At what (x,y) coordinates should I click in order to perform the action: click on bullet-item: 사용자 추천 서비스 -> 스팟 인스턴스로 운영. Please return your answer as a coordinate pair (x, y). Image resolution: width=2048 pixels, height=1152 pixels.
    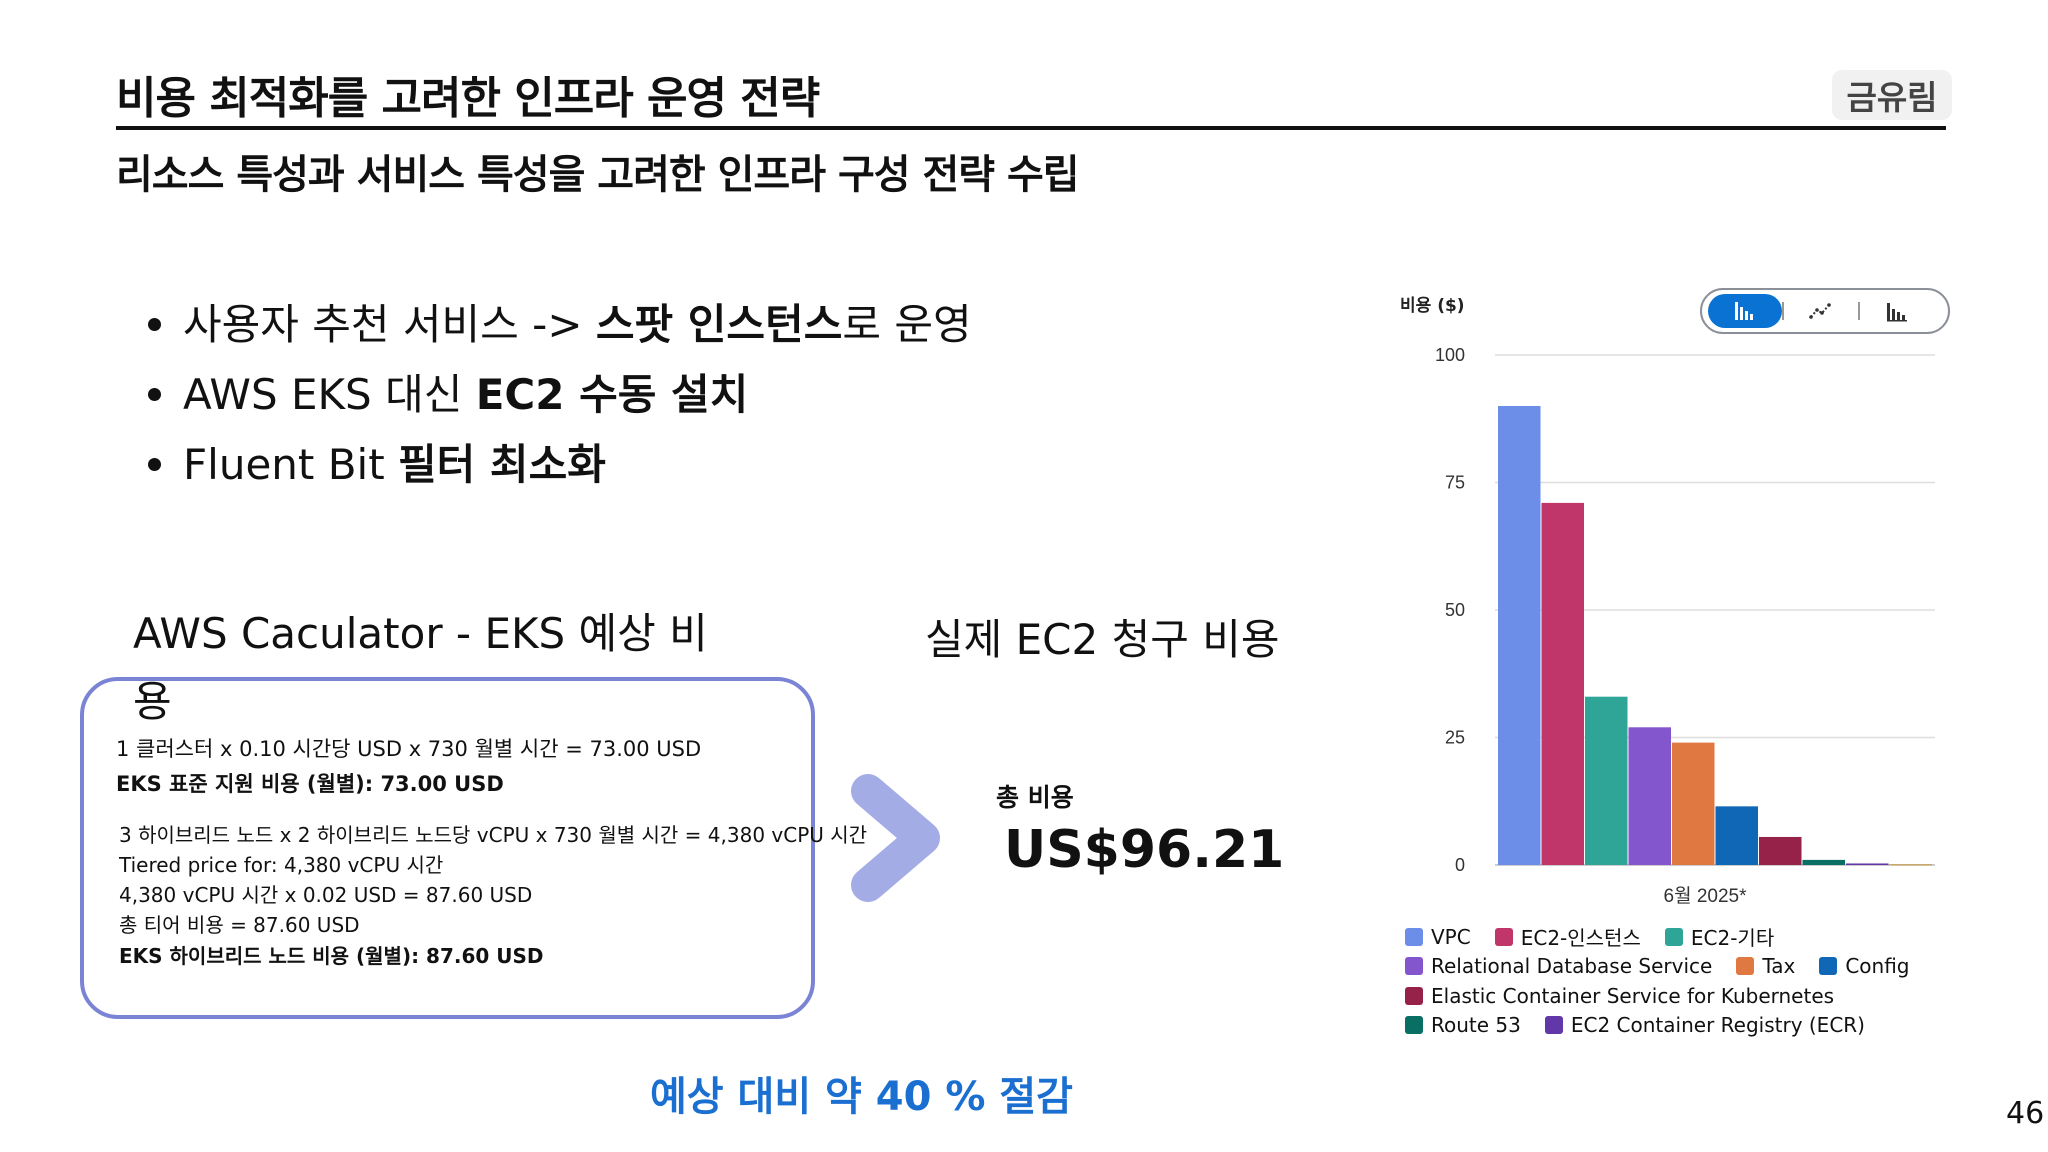
    Looking at the image, I should click on (560, 321).